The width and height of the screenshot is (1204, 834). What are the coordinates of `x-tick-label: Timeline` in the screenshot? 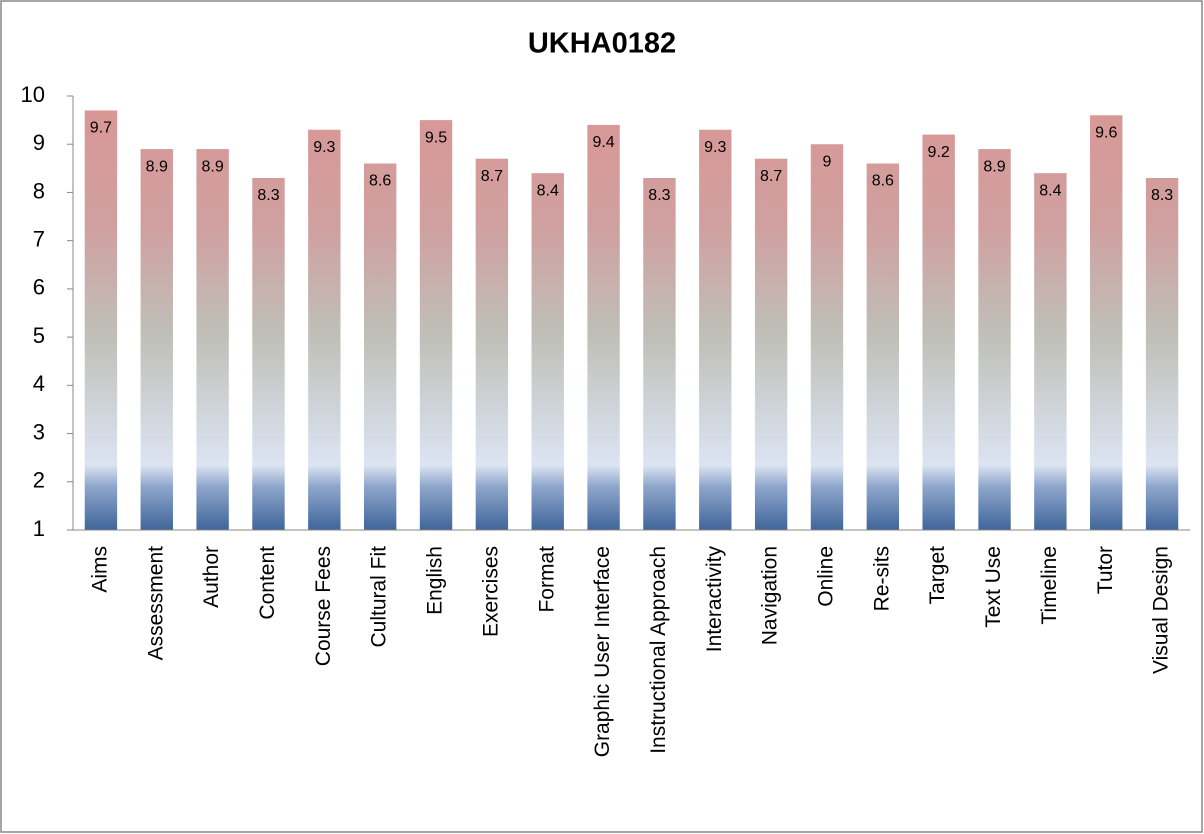 It's located at (1049, 585).